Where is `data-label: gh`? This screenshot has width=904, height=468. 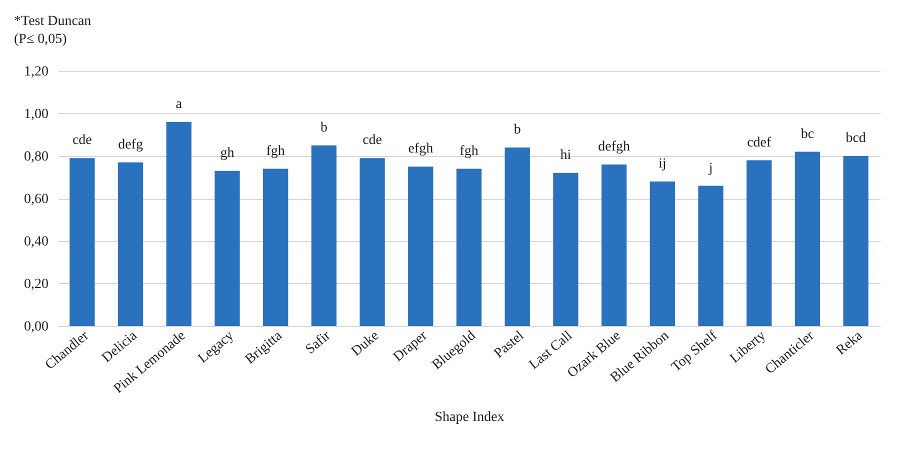
data-label: gh is located at coordinates (227, 153).